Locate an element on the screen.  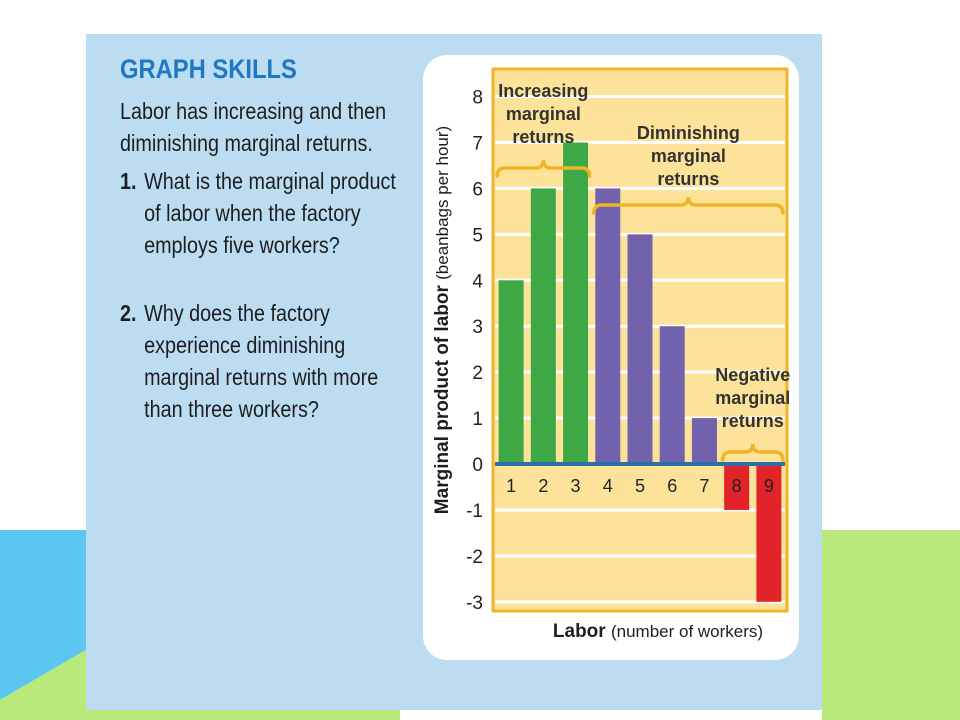
y-tick-label: 0 is located at coordinates (477, 465).